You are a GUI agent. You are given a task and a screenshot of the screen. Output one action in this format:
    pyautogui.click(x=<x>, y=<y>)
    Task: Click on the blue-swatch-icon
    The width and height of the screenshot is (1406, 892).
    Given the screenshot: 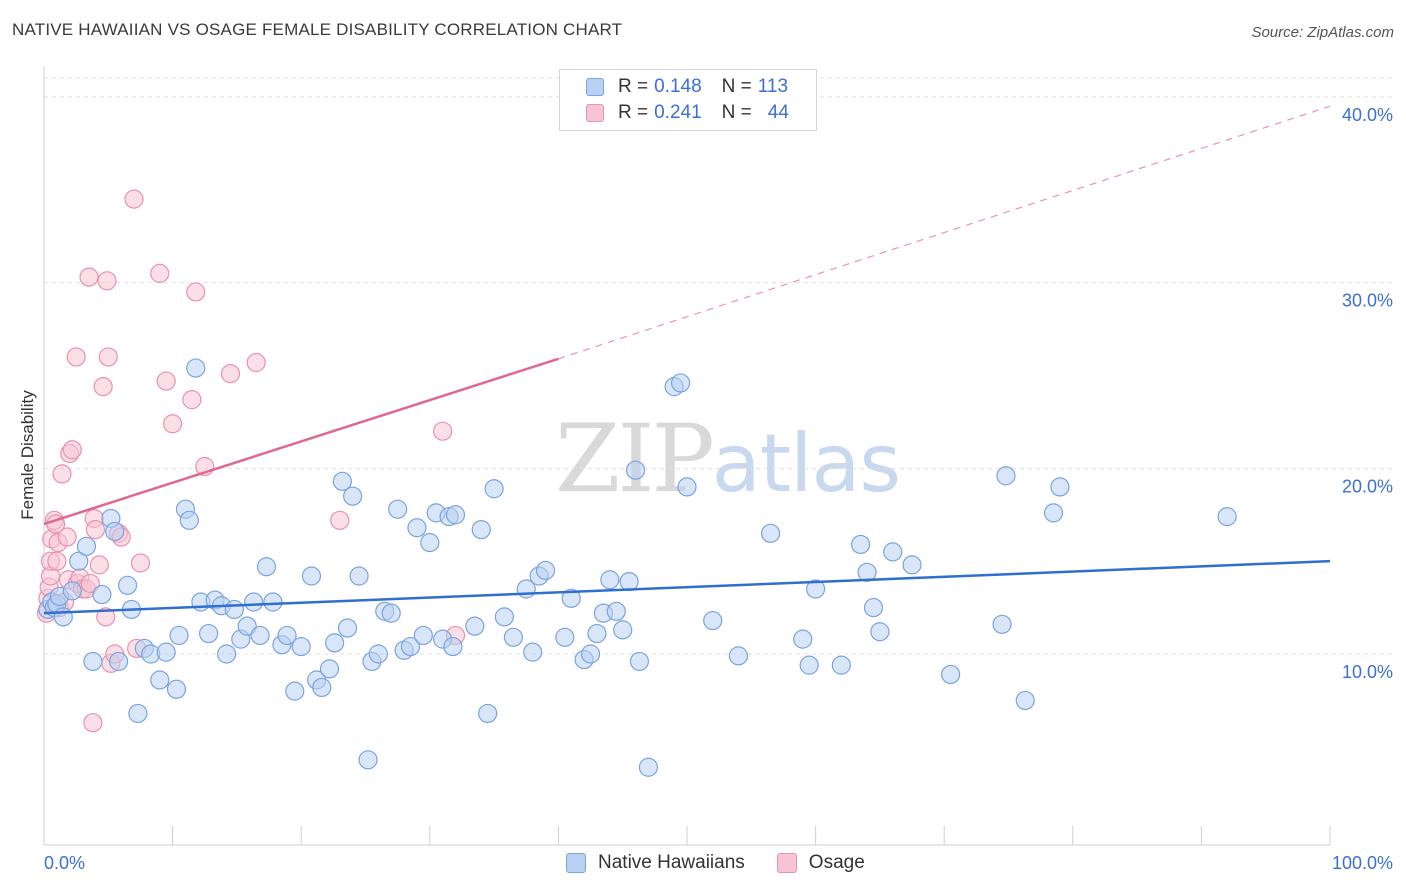 What is the action you would take?
    pyautogui.click(x=595, y=87)
    